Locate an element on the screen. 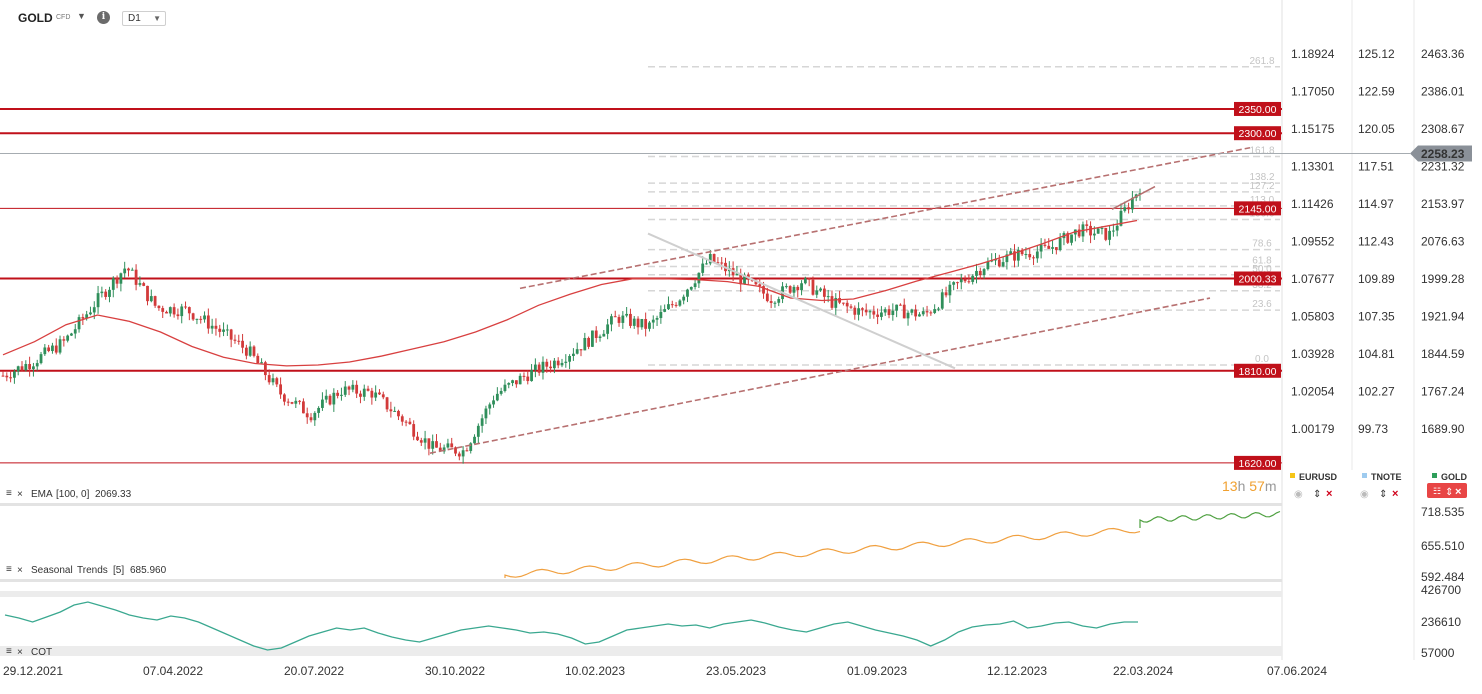 The width and height of the screenshot is (1482, 694). seasonal-value: 685.960 is located at coordinates (148, 570).